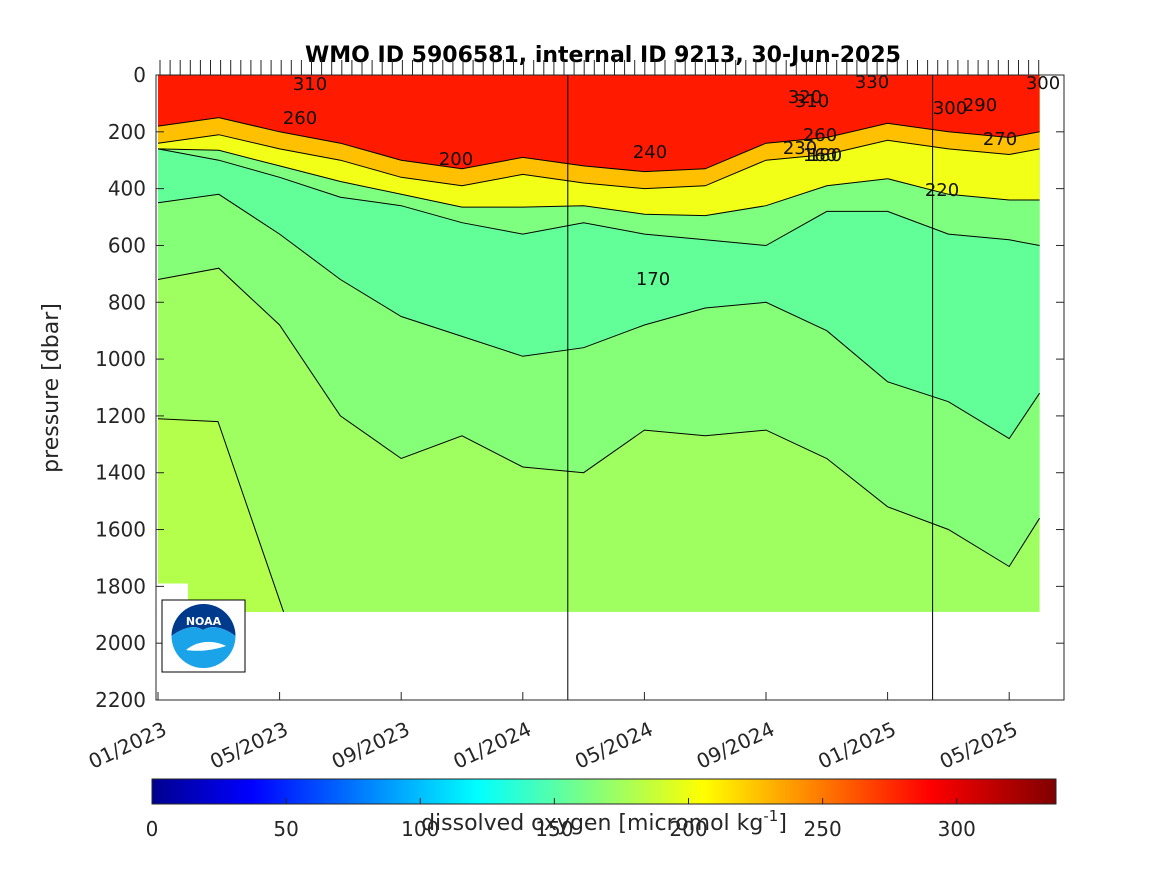 Image resolution: width=1167 pixels, height=875 pixels. I want to click on contour-label-10: 270, so click(1000, 139).